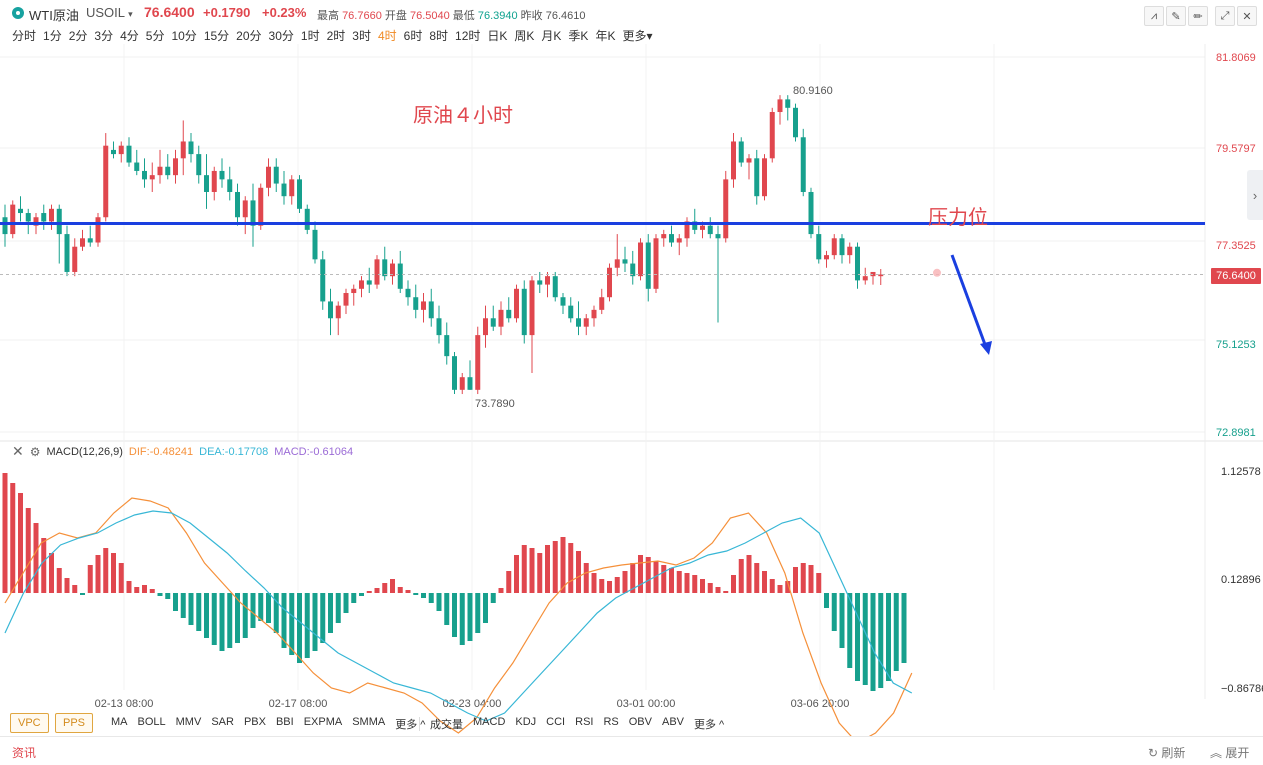 This screenshot has width=1263, height=765. What do you see at coordinates (387, 36) in the screenshot?
I see `period-tab: 4时` at bounding box center [387, 36].